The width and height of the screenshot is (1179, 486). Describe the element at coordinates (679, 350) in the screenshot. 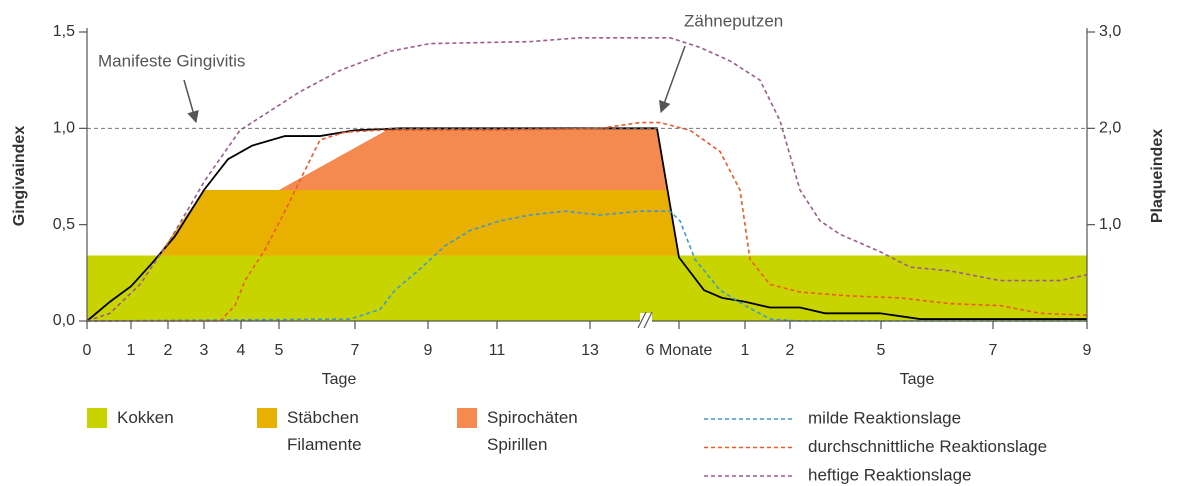

I see `x-tick-label: 6 Monate` at that location.